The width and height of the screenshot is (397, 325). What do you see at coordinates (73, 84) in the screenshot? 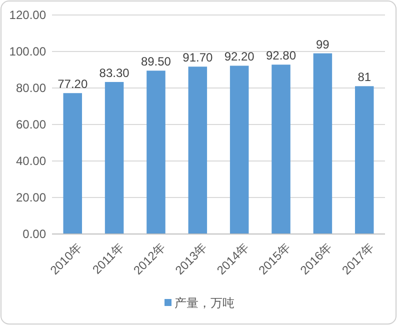
I see `data-label: 77.20` at bounding box center [73, 84].